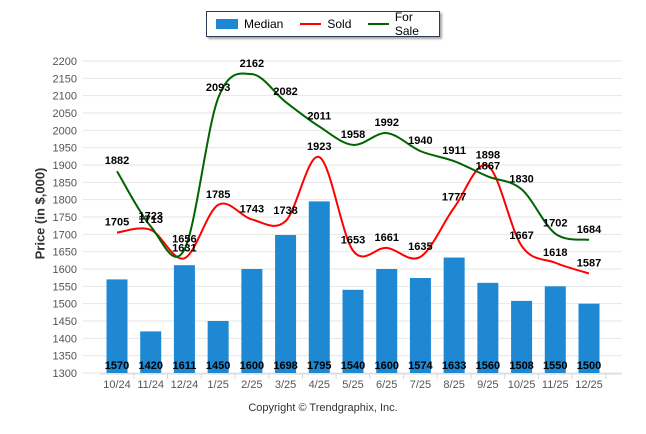  I want to click on legend-label-for-sale: For Sale, so click(406, 24).